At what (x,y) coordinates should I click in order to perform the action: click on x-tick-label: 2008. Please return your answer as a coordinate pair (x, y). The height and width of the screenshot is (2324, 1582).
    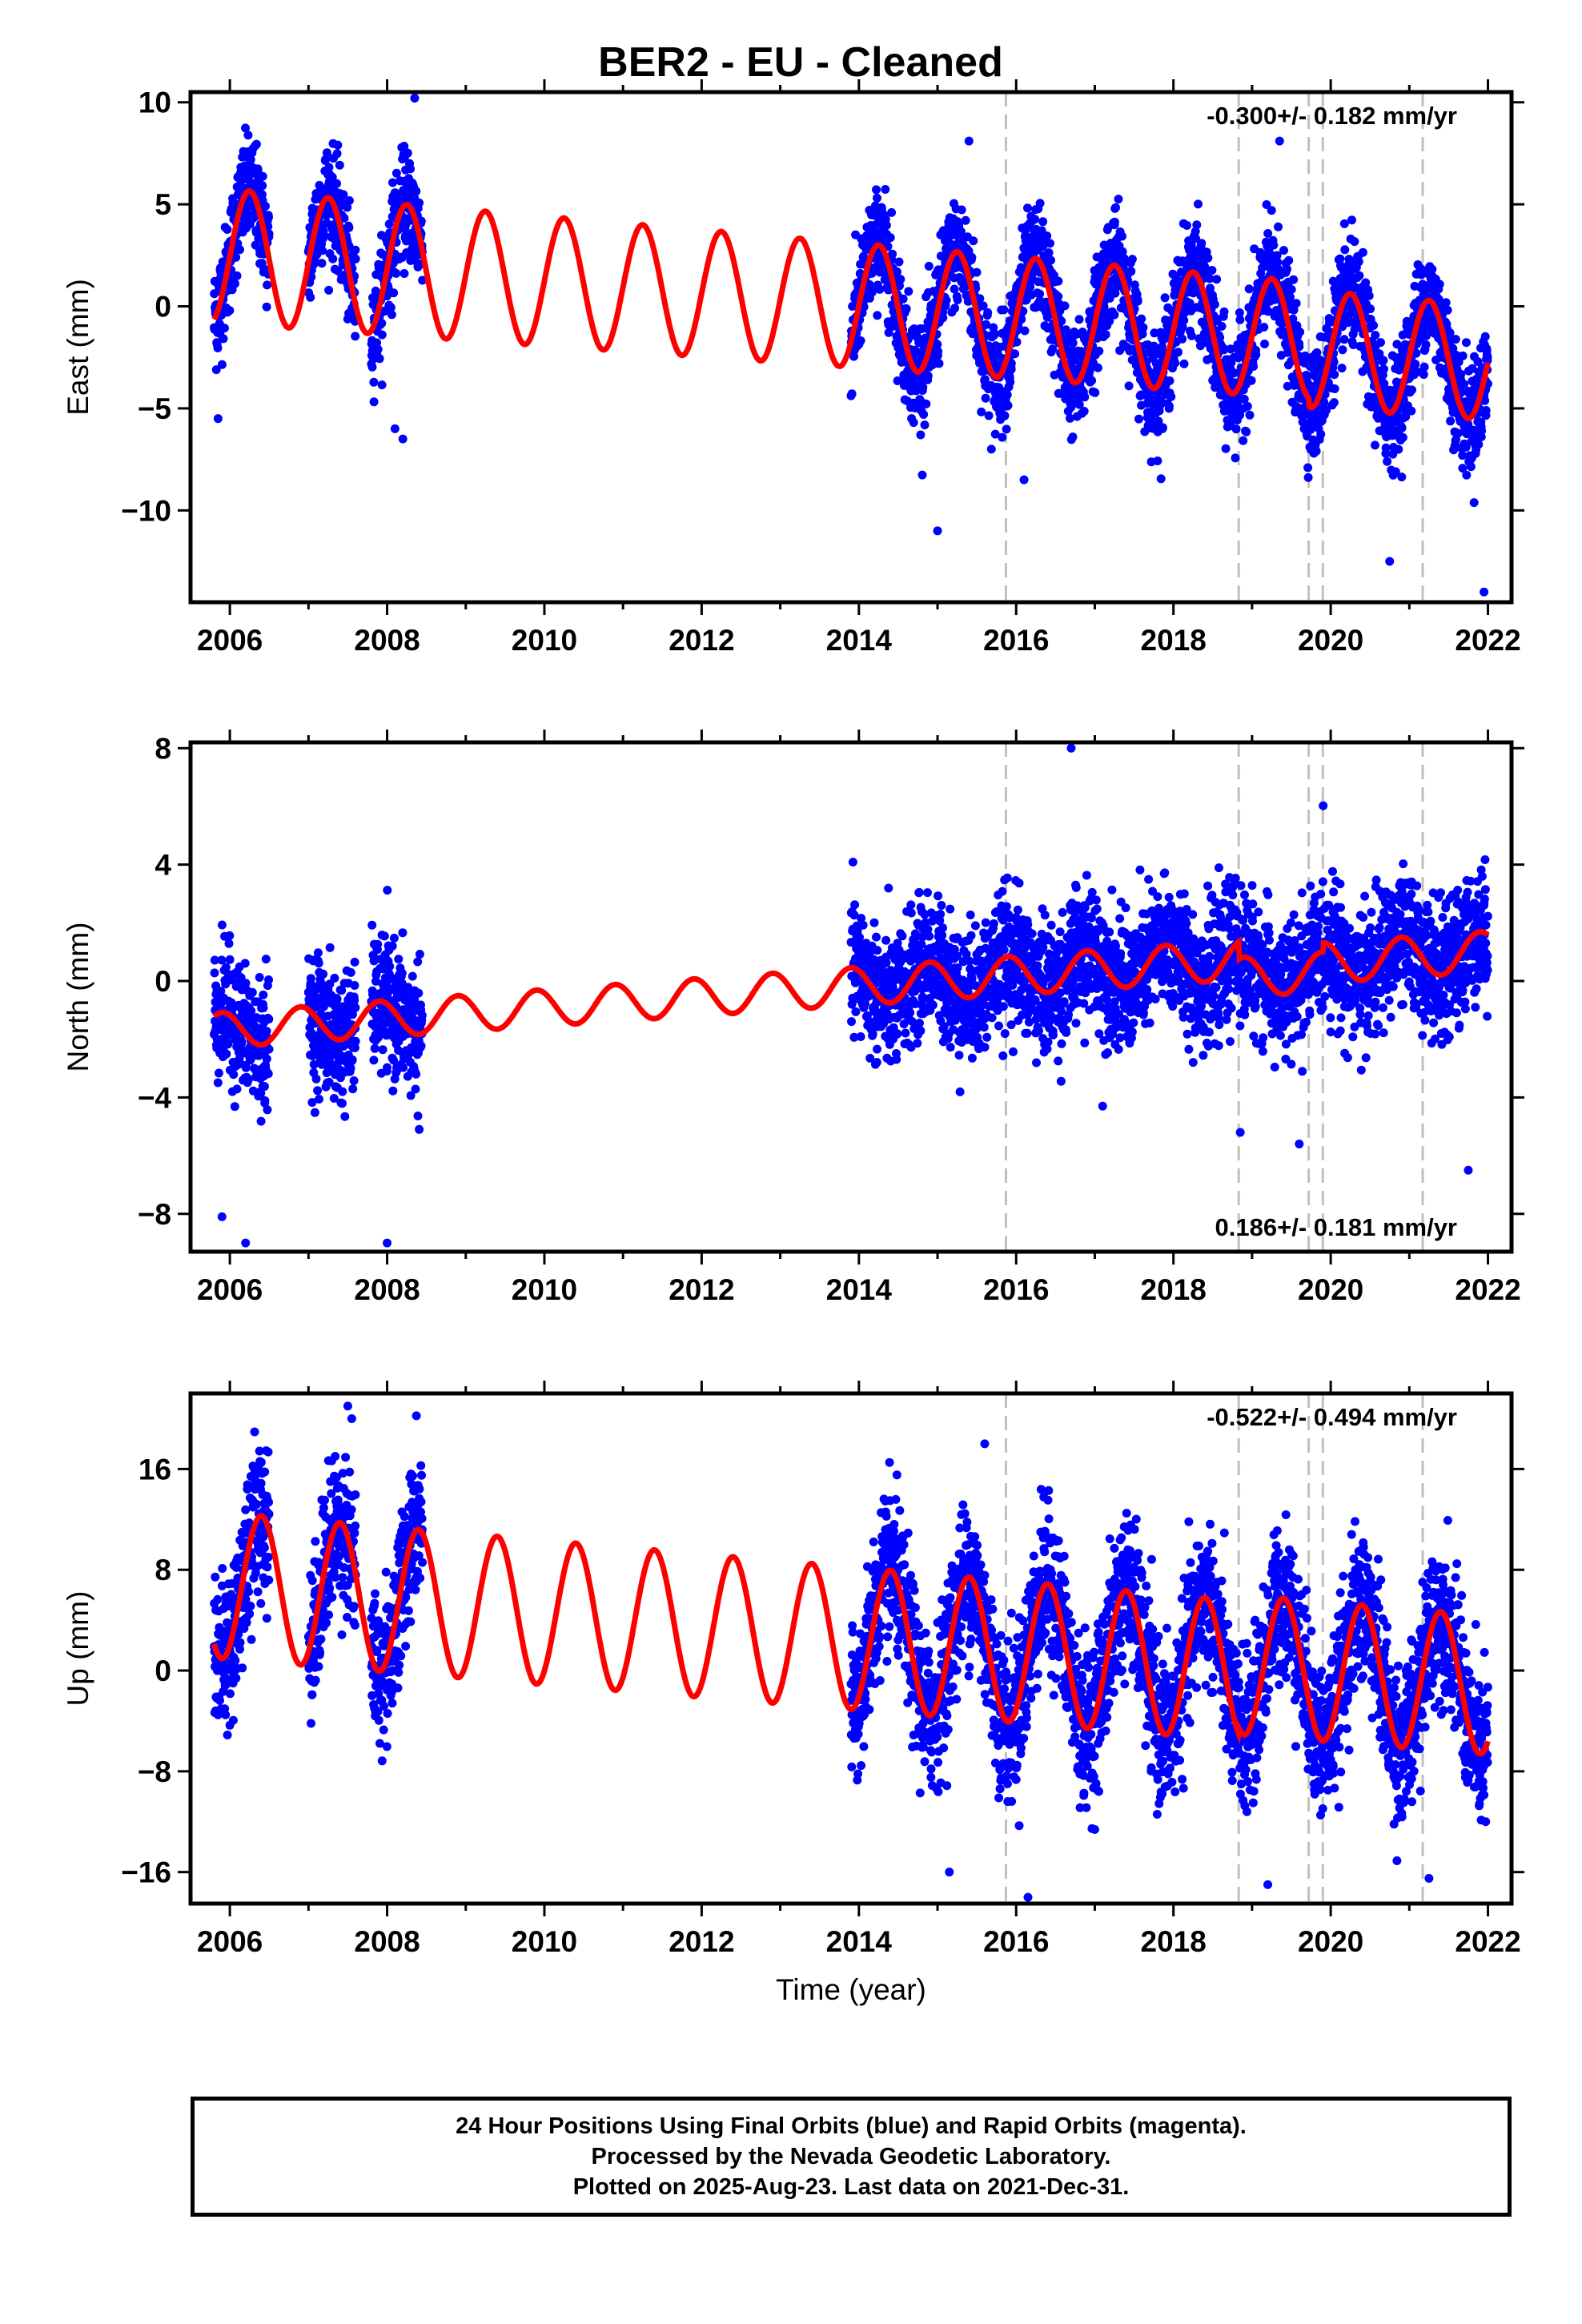
    Looking at the image, I should click on (387, 640).